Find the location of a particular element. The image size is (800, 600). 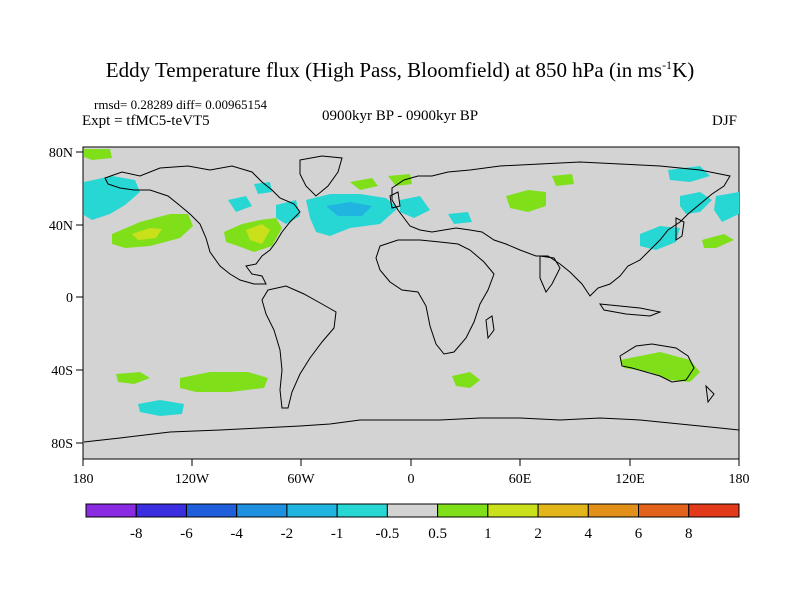

shade-asia-pos is located at coordinates (526, 201).